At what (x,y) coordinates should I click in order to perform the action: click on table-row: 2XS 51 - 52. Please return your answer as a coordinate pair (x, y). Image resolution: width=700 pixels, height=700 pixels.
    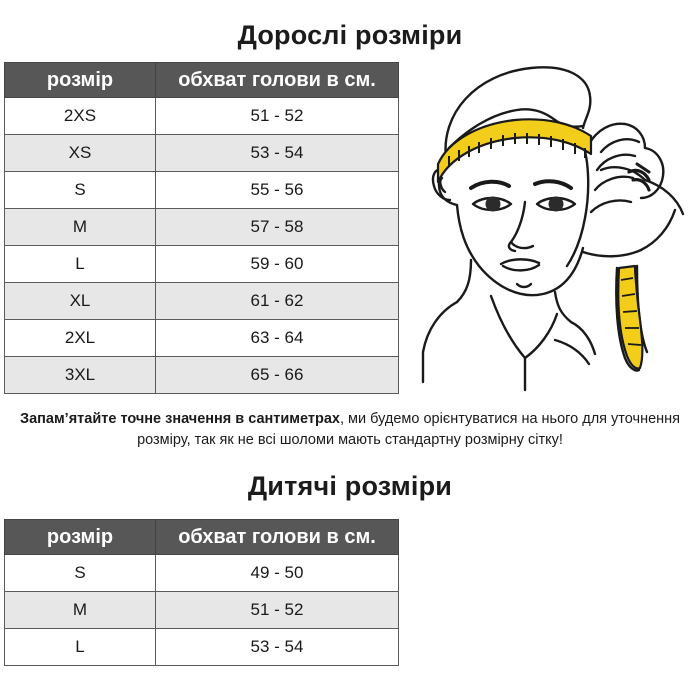
    Looking at the image, I should click on (201, 116).